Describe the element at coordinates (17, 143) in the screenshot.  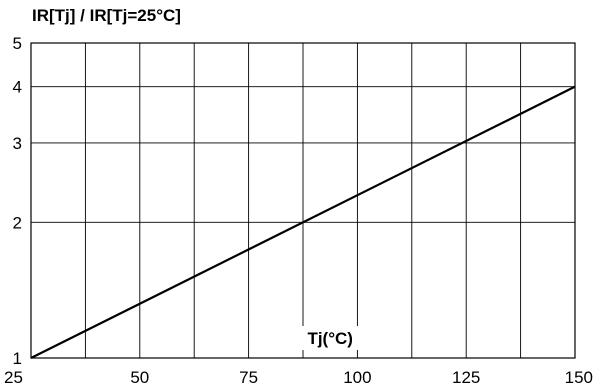
I see `y-tick-label: 3` at that location.